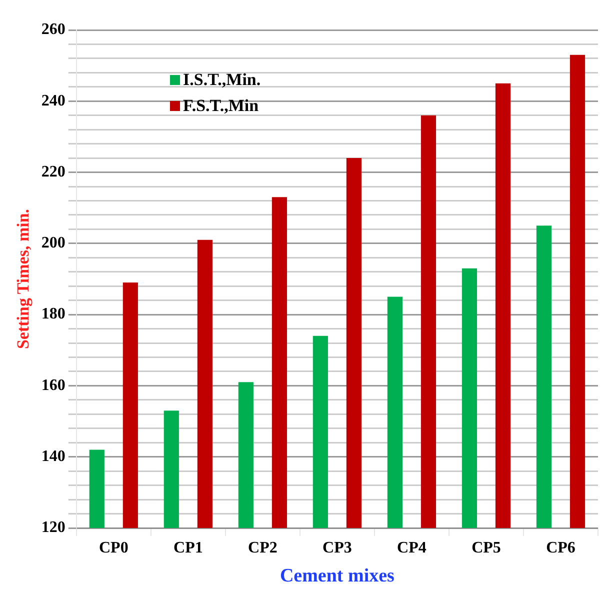 The width and height of the screenshot is (606, 598). What do you see at coordinates (561, 548) in the screenshot?
I see `x-tick-label: CP6` at bounding box center [561, 548].